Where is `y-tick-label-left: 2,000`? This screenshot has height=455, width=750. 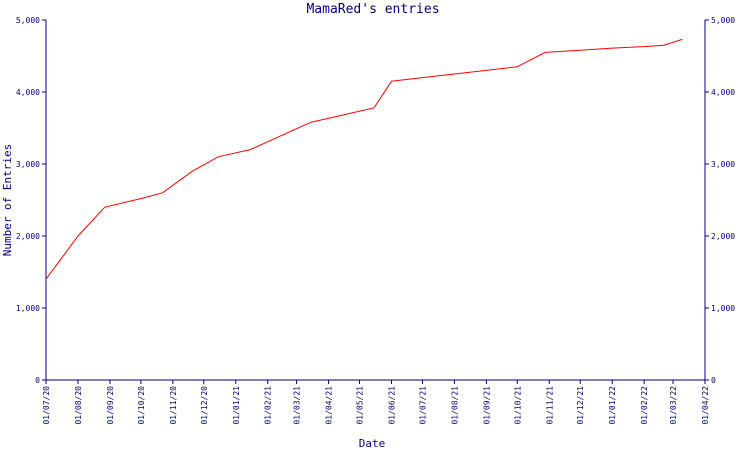 y-tick-label-left: 2,000 is located at coordinates (28, 236).